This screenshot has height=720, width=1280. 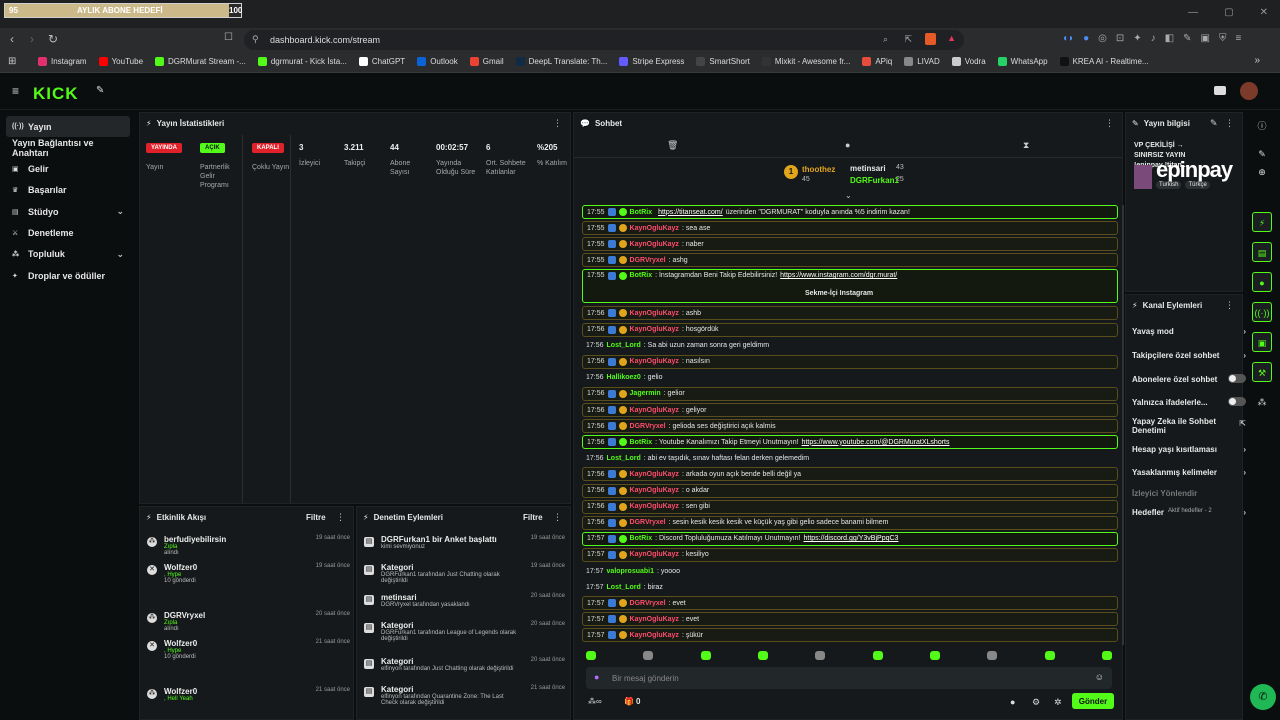 I want to click on minimize-icon: —, so click(x=1193, y=12).